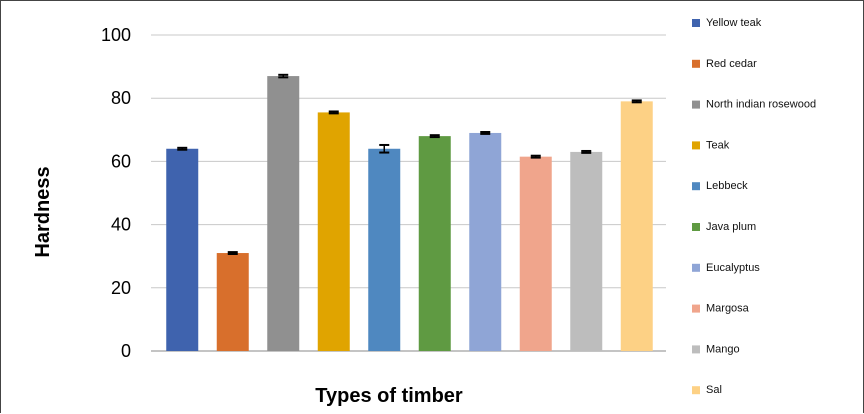 This screenshot has height=414, width=864. I want to click on y-tick-label: 100, so click(116, 35).